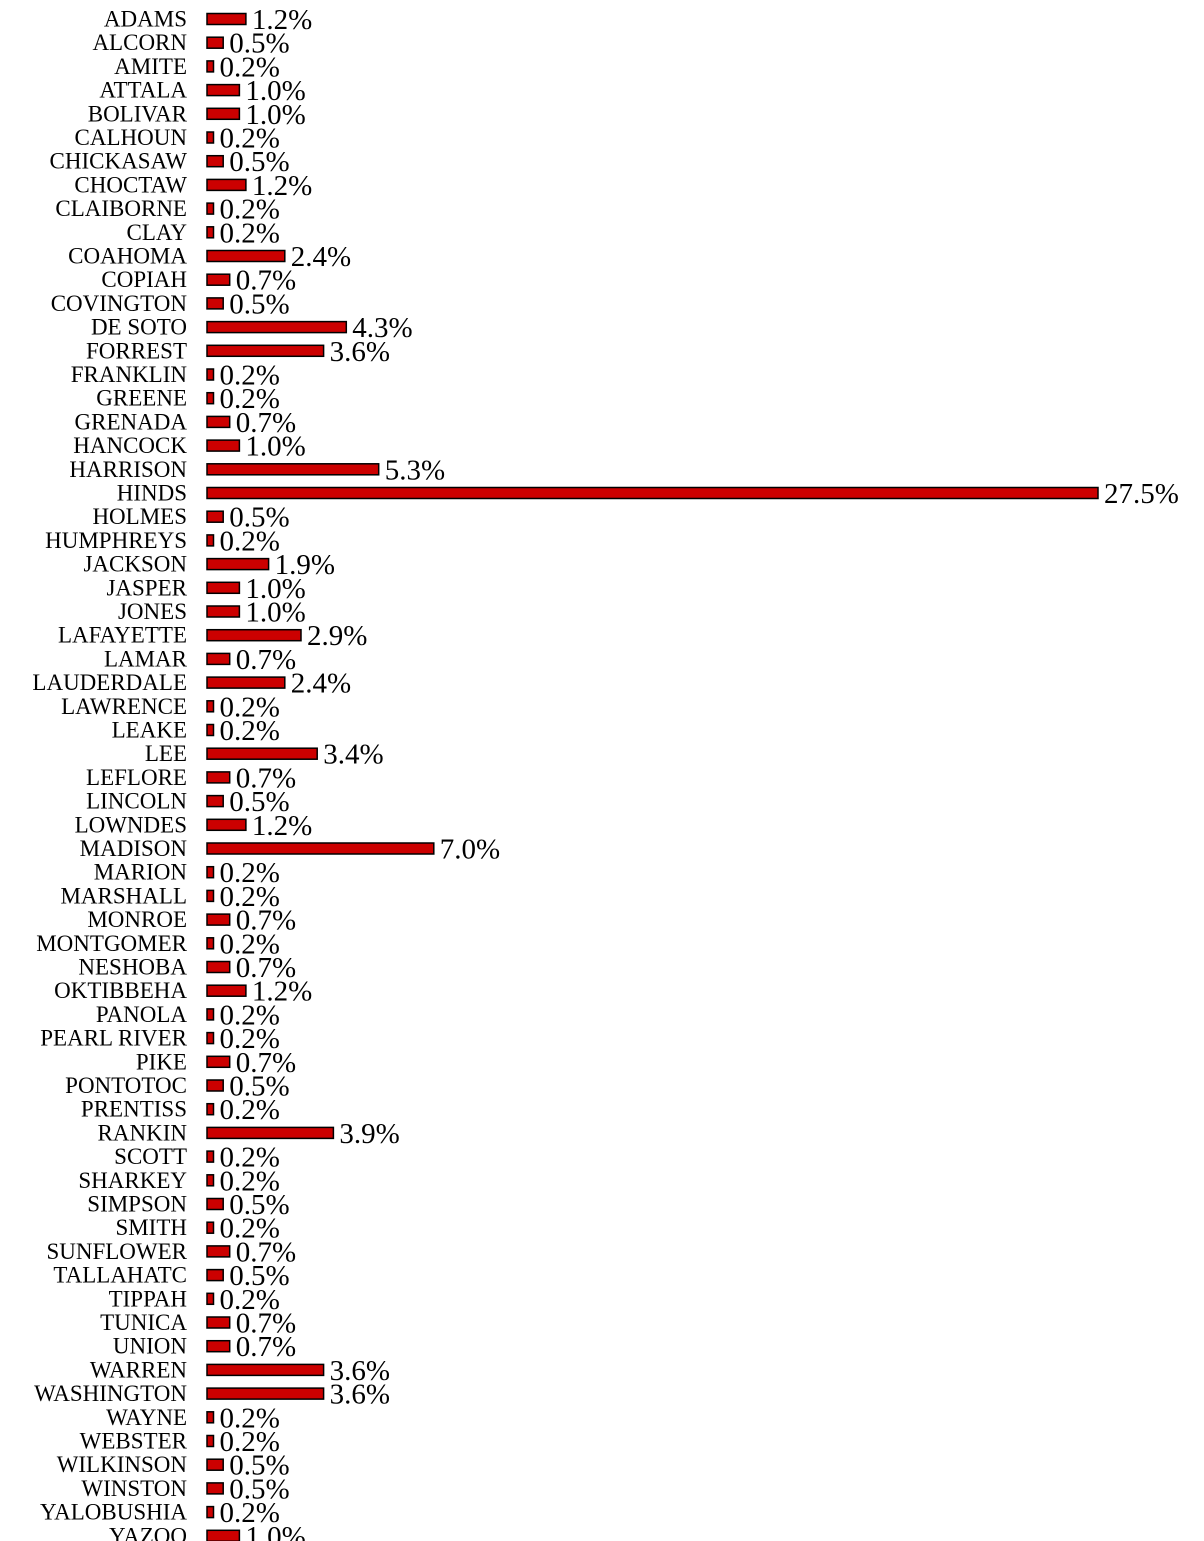 Image resolution: width=1204 pixels, height=1541 pixels. What do you see at coordinates (210, 1299) in the screenshot?
I see `bar-tippah` at bounding box center [210, 1299].